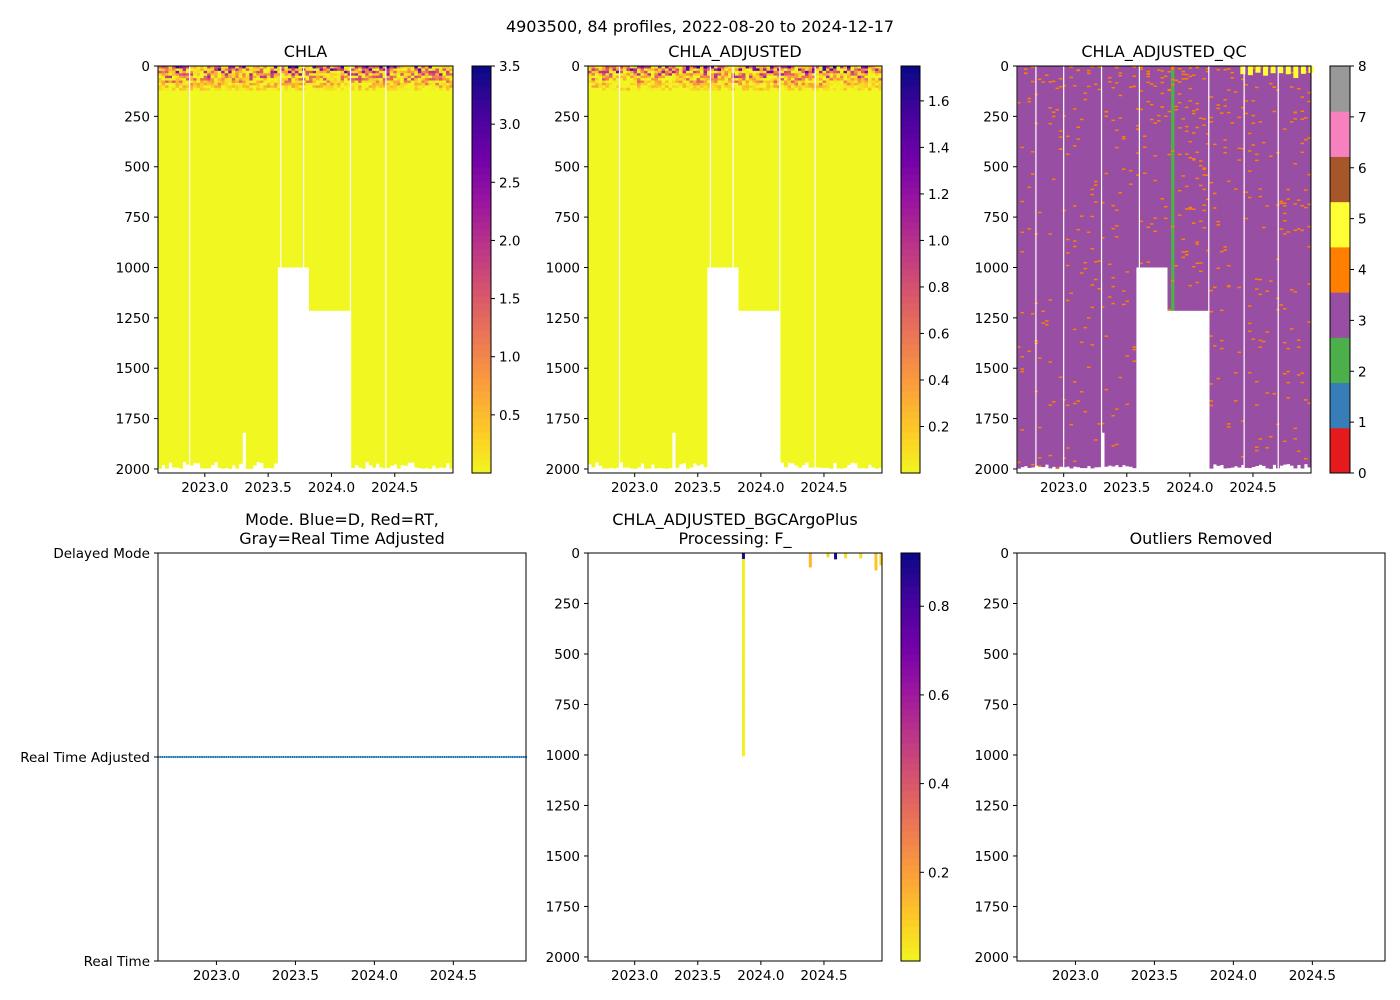 The height and width of the screenshot is (1000, 1400). I want to click on qc-surface-patch, so click(1243, 70).